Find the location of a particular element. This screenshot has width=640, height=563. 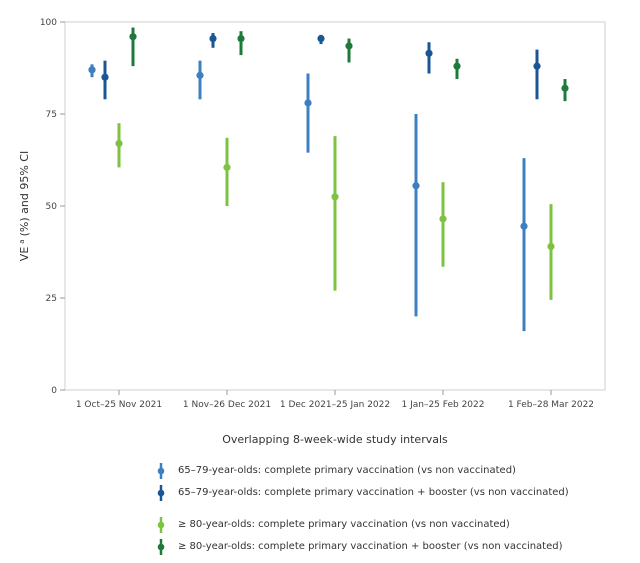

y-tick-label: 0 is located at coordinates (54, 391).